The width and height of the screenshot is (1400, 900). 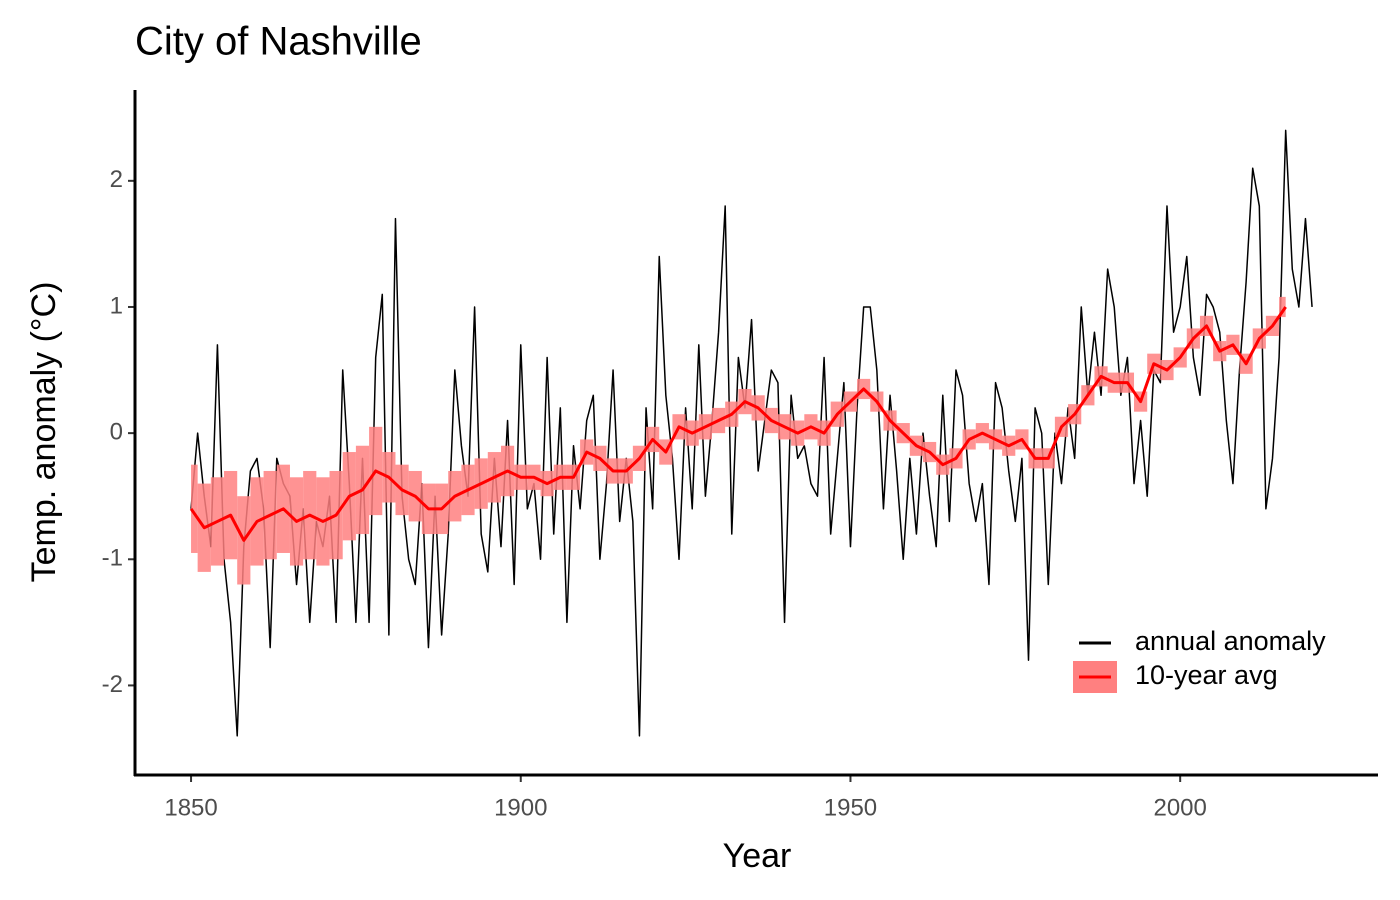 What do you see at coordinates (278, 42) in the screenshot?
I see `chart-title: City of Nashville` at bounding box center [278, 42].